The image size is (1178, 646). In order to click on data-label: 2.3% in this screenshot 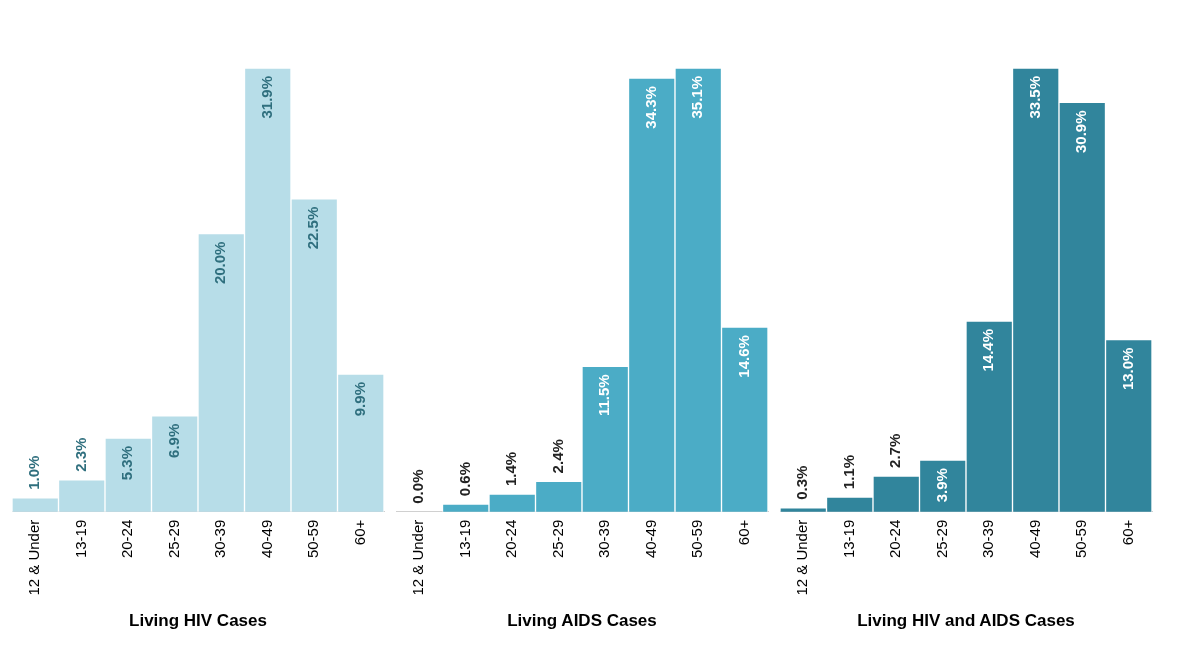, I will do `click(80, 454)`.